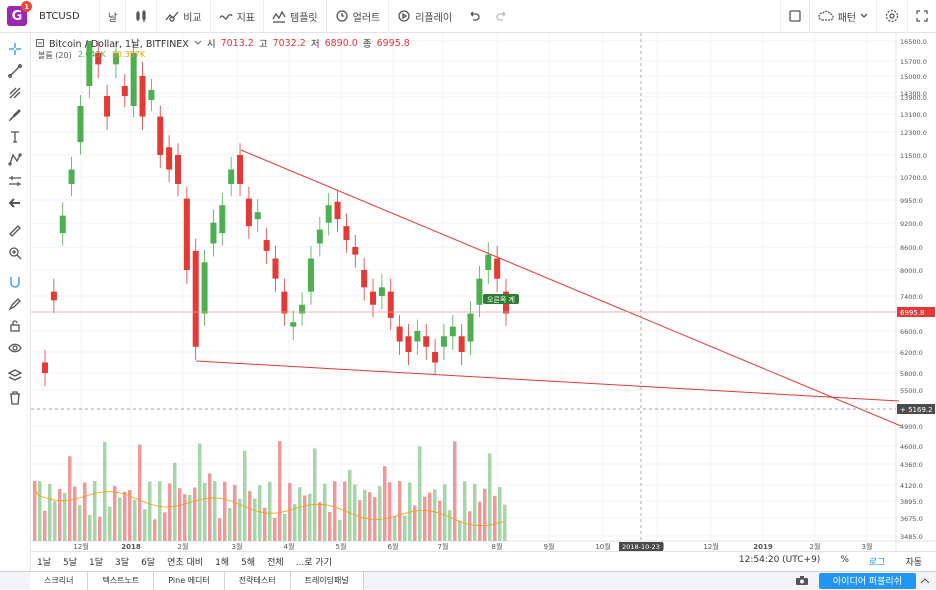 This screenshot has height=590, width=936. I want to click on auto-toggle: 자동, so click(913, 563).